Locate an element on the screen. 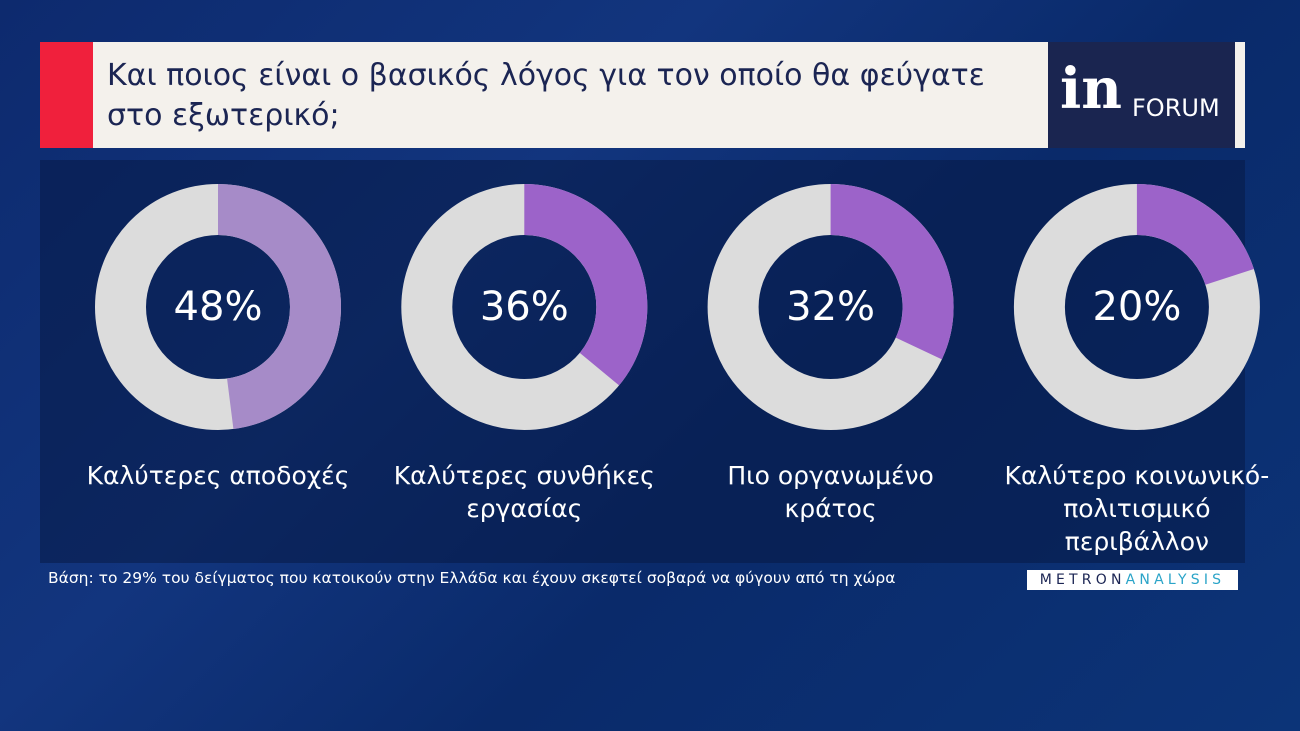 The width and height of the screenshot is (1300, 731). category-label: Πιο οργανωμένο κράτος is located at coordinates (830, 492).